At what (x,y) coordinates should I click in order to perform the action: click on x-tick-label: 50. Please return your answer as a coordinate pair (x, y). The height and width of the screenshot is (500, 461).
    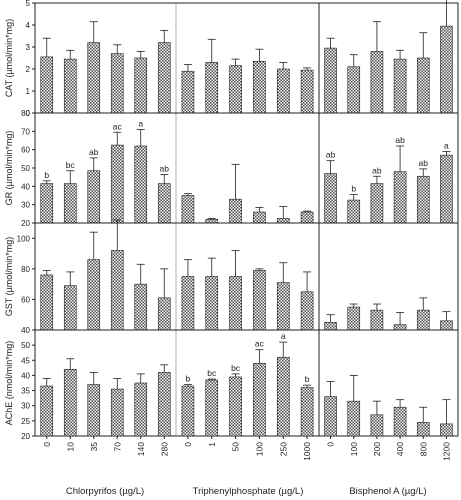
    Looking at the image, I should click on (236, 447).